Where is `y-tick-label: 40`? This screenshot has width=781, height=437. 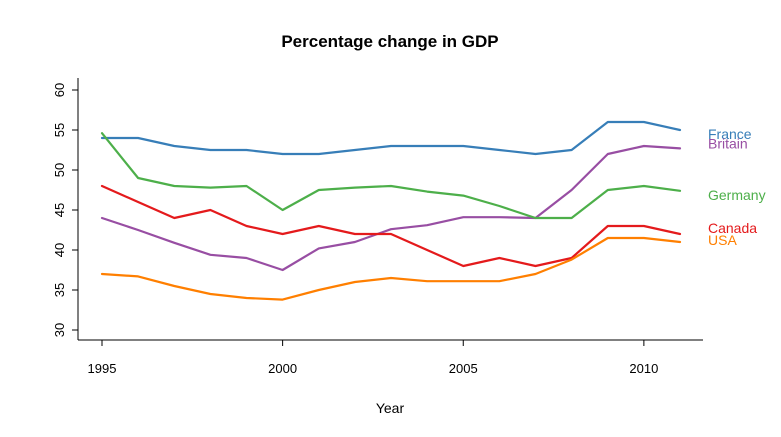
y-tick-label: 40 is located at coordinates (59, 250).